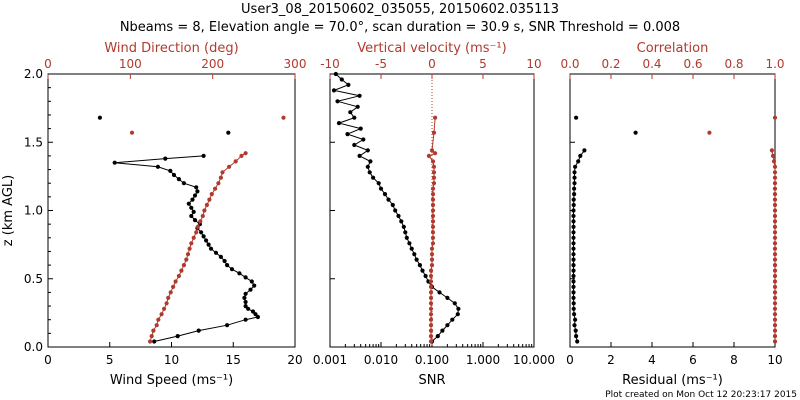 The image size is (800, 400). What do you see at coordinates (330, 64) in the screenshot?
I see `x2-tick-label: -10` at bounding box center [330, 64].